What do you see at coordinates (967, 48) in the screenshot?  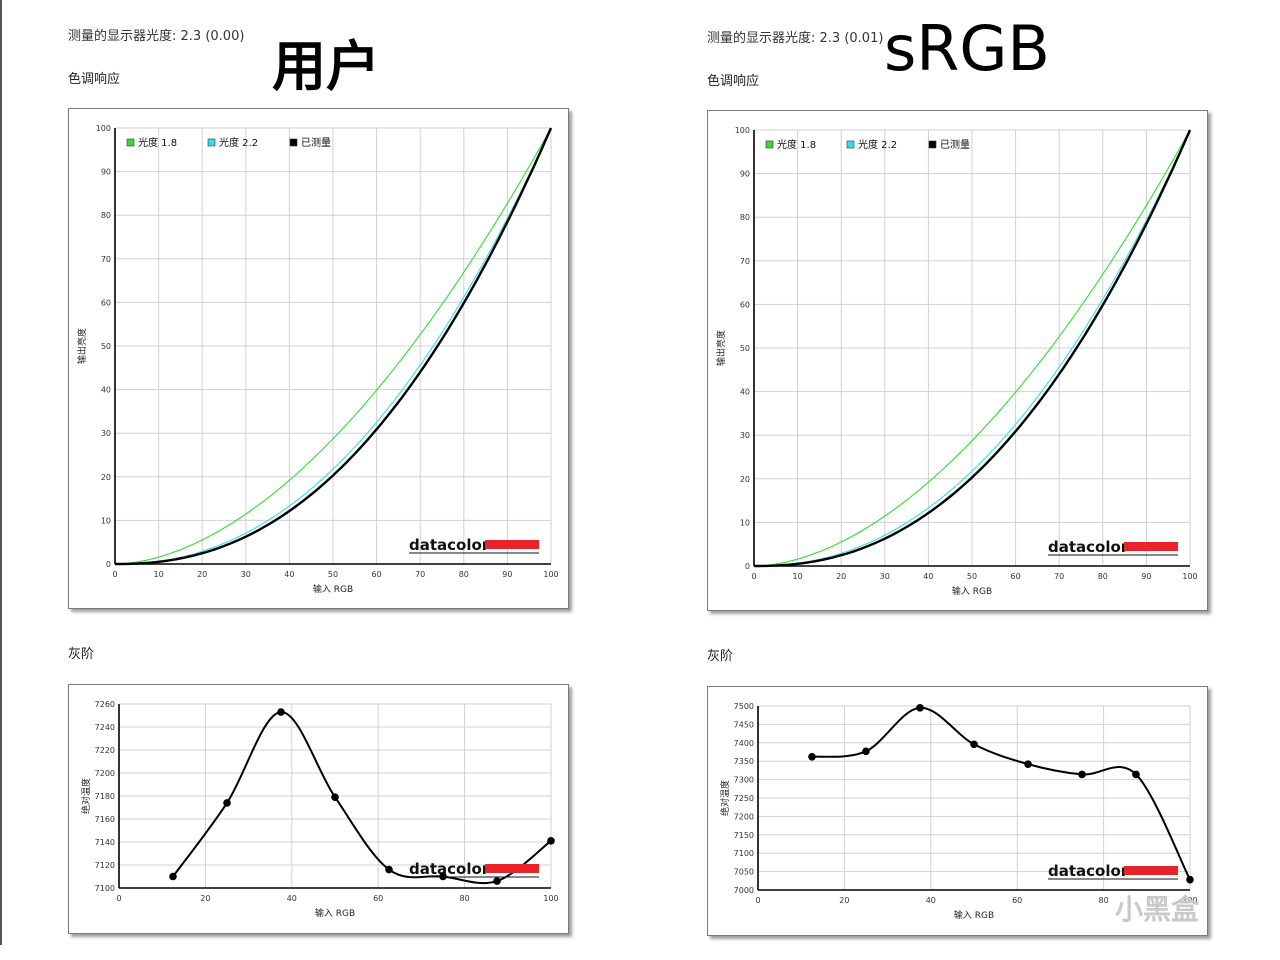 I see `right-handwritten-label: sRGB` at bounding box center [967, 48].